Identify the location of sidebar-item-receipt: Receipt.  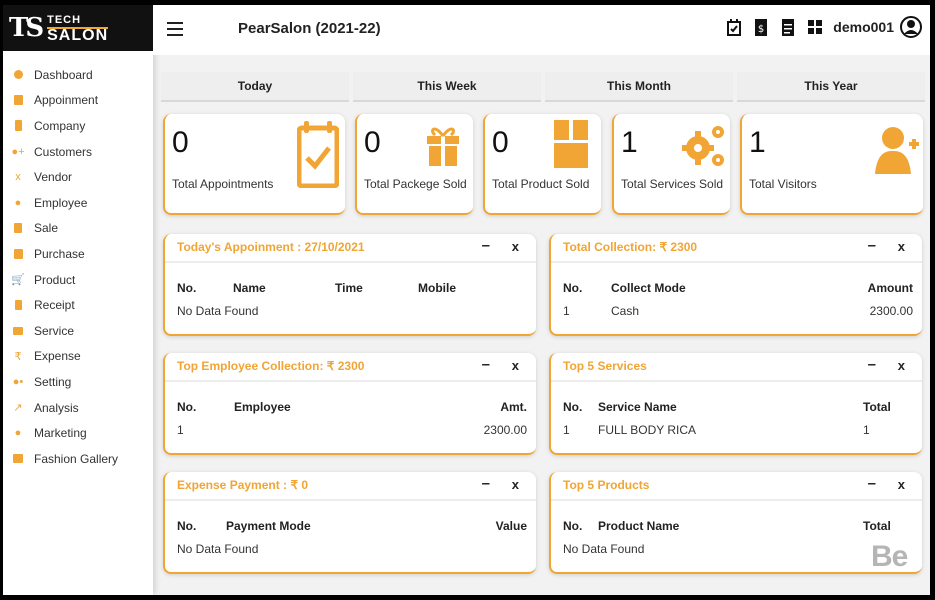
(78, 305).